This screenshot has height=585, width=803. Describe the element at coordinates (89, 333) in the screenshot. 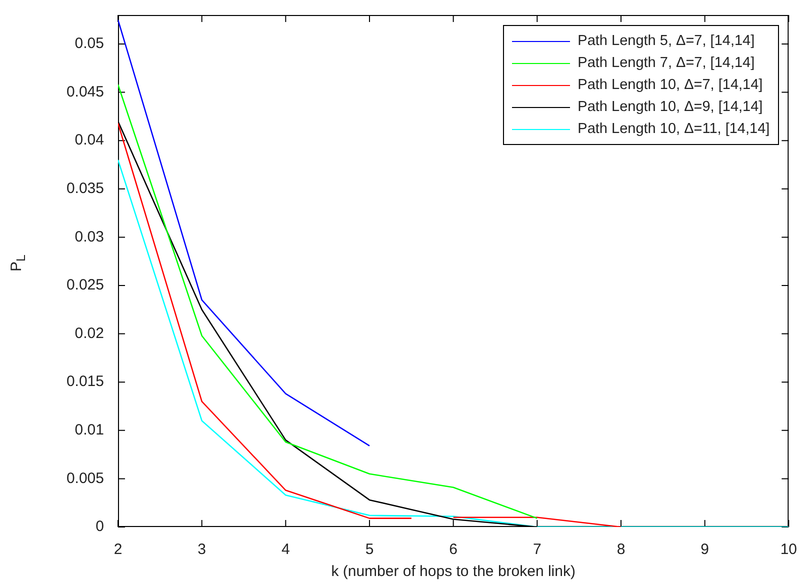

I see `y-tick-label: 0.02` at that location.